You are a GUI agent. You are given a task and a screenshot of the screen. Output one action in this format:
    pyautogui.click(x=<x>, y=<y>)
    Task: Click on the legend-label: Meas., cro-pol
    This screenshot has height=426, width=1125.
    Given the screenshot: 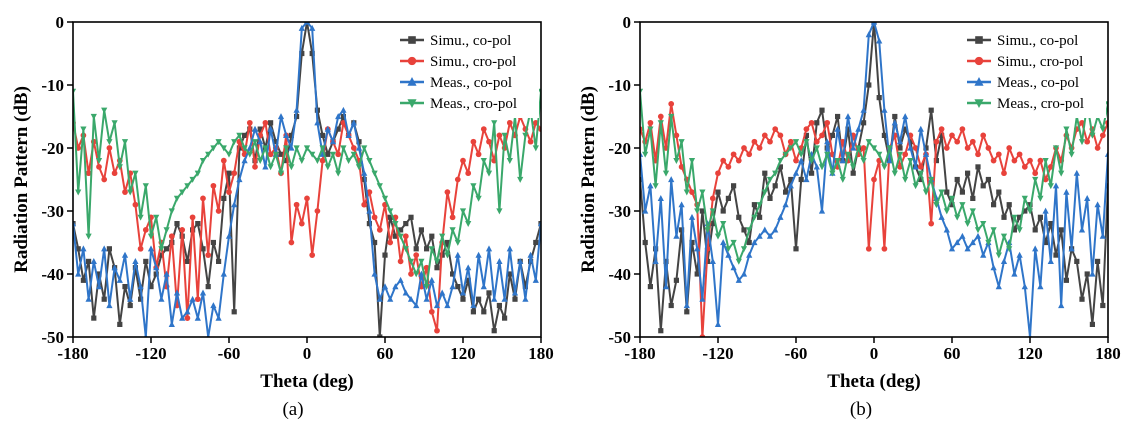 What is the action you would take?
    pyautogui.click(x=473, y=104)
    